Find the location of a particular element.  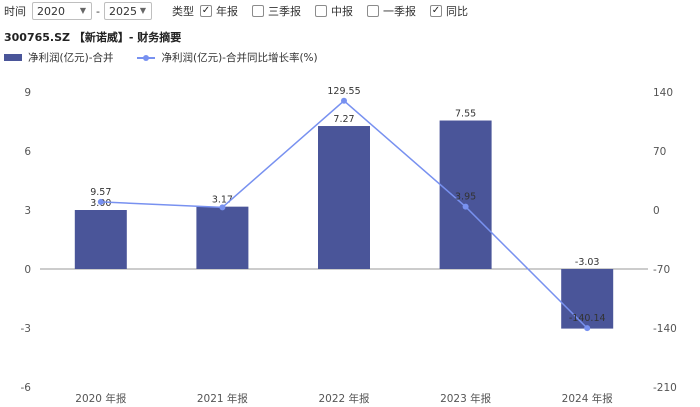

checkbox-half: 中报 is located at coordinates (333, 11).